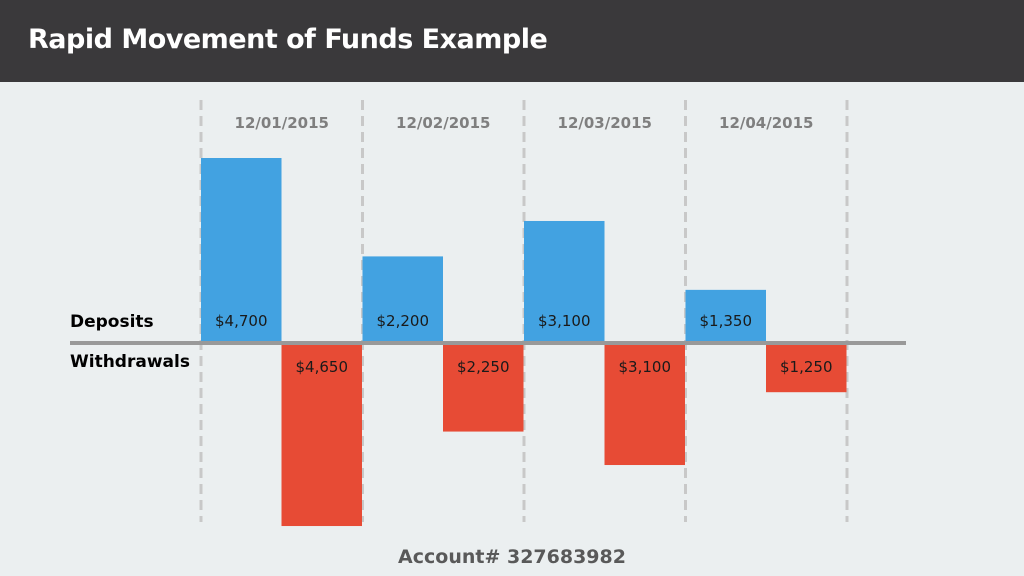 The image size is (1024, 576). What do you see at coordinates (512, 557) in the screenshot?
I see `account-number: Account# 327683982` at bounding box center [512, 557].